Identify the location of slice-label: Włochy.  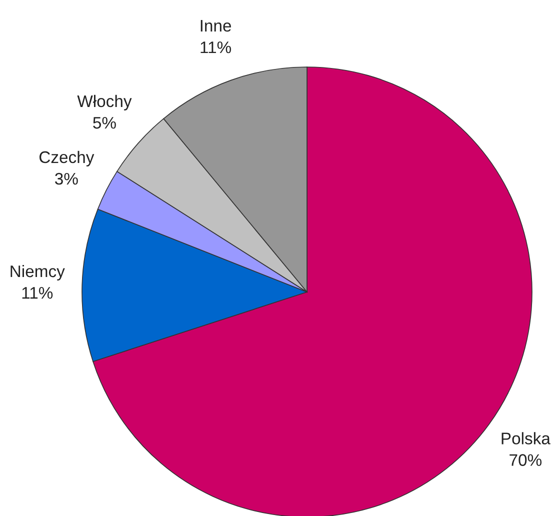
(104, 102).